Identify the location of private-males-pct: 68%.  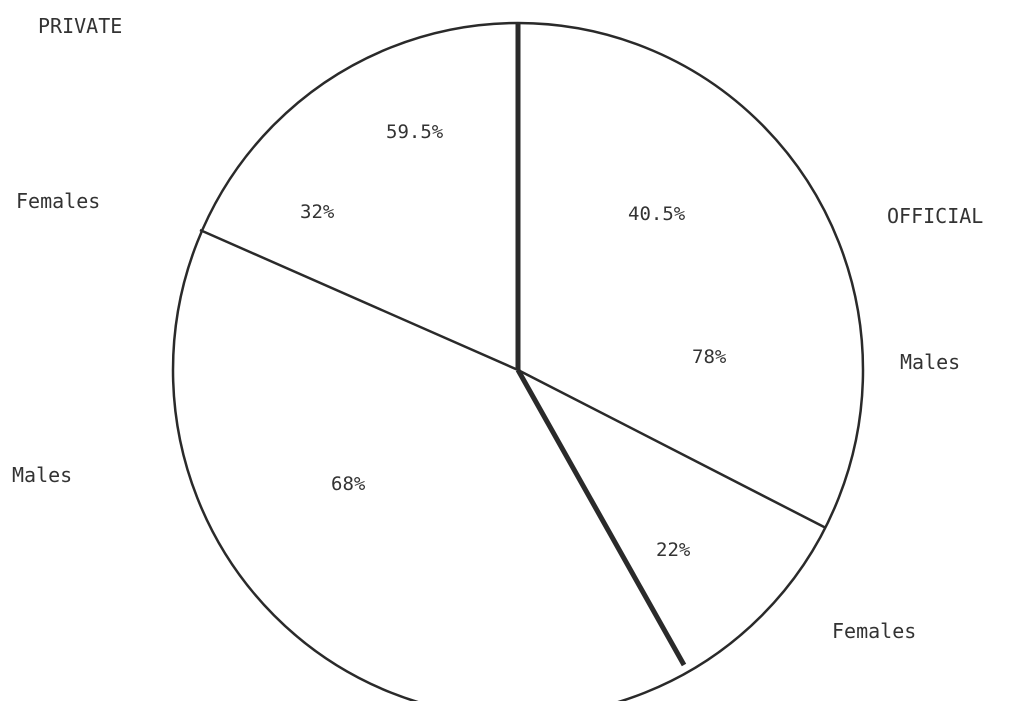
(348, 484).